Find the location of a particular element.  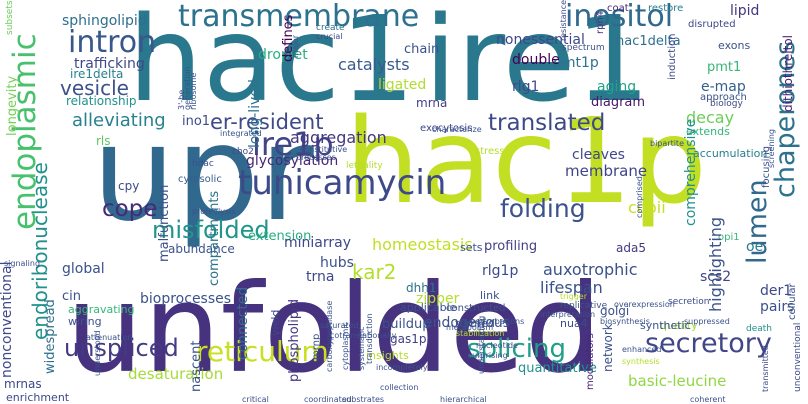

word: double is located at coordinates (536, 60).